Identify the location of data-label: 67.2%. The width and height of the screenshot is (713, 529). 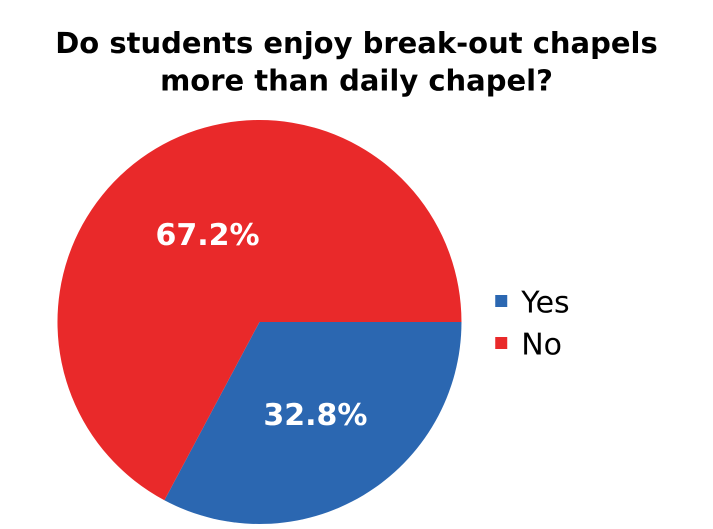
(207, 235).